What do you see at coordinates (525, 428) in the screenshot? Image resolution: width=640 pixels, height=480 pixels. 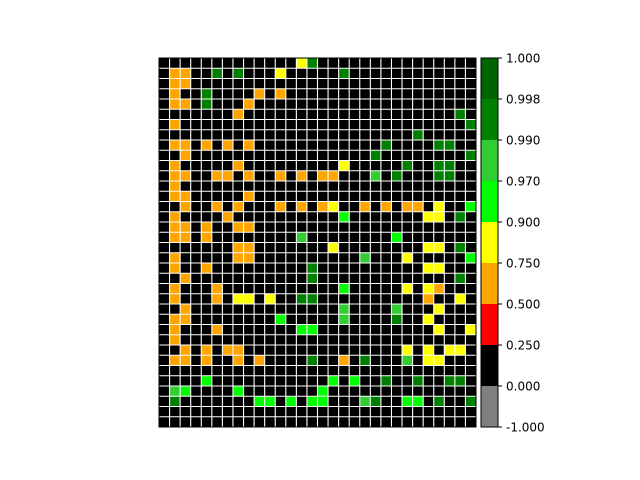 I see `colorbar-tick-label: -1.000` at bounding box center [525, 428].